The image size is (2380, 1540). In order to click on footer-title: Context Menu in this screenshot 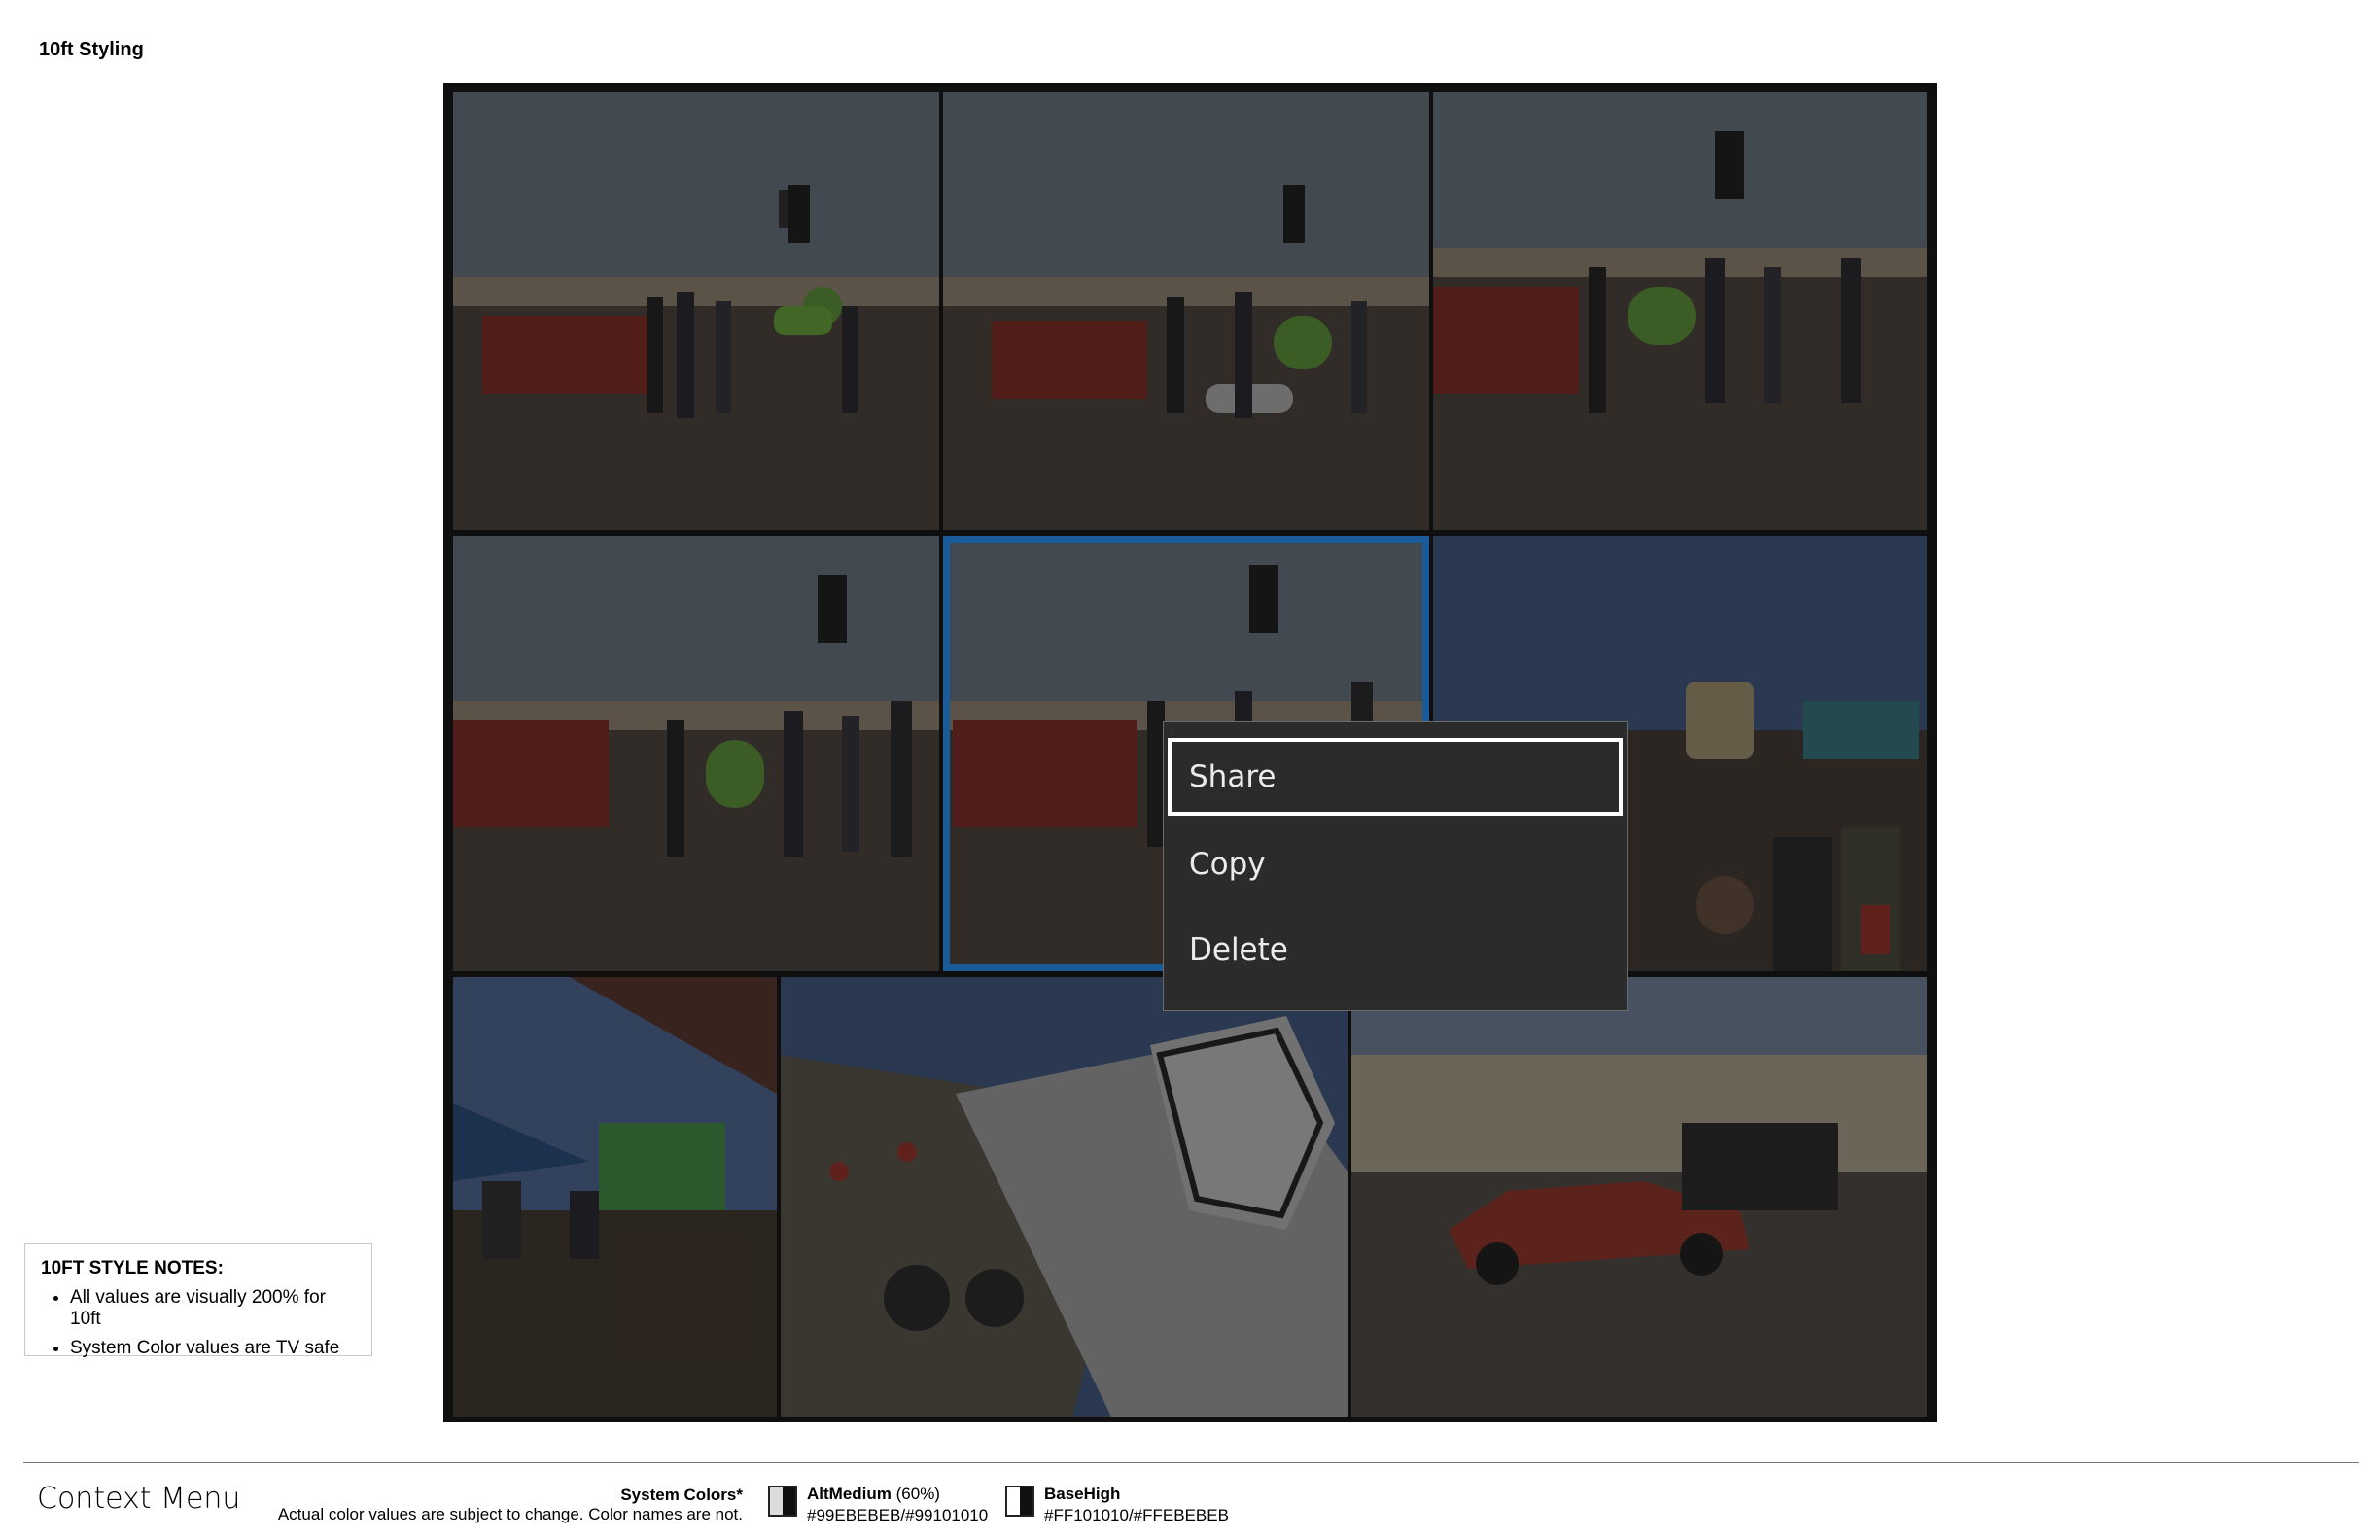, I will do `click(139, 1499)`.